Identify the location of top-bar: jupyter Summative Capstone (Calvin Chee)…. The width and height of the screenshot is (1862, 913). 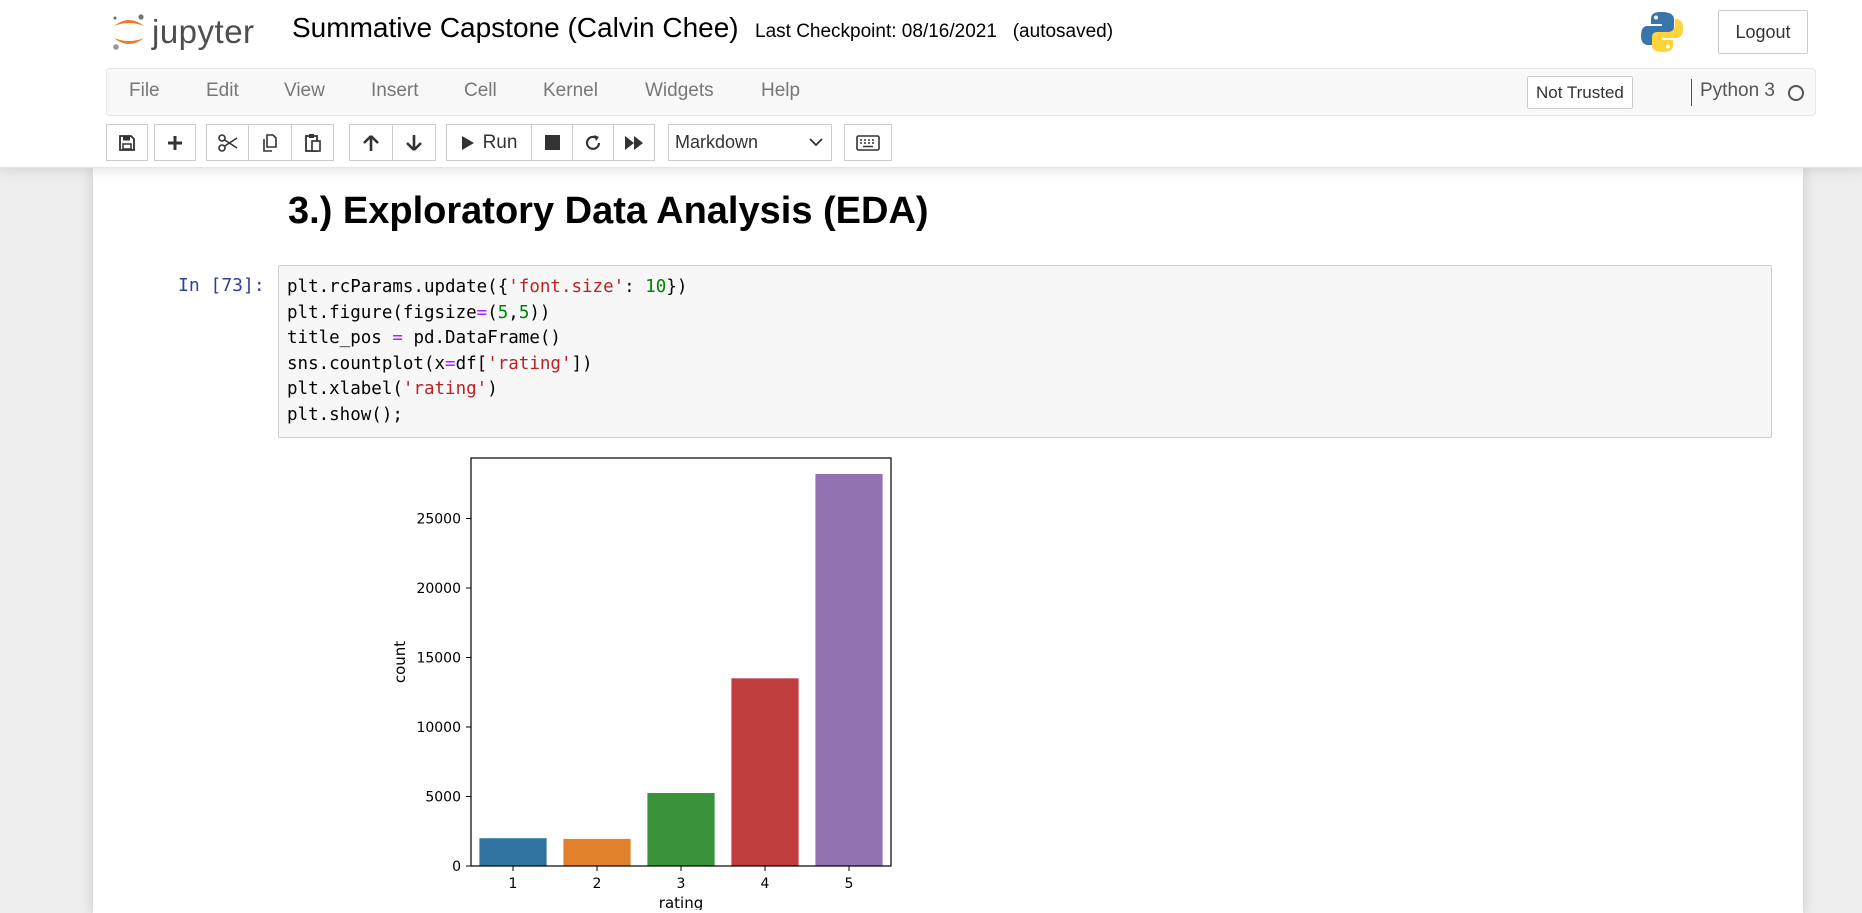
(931, 34).